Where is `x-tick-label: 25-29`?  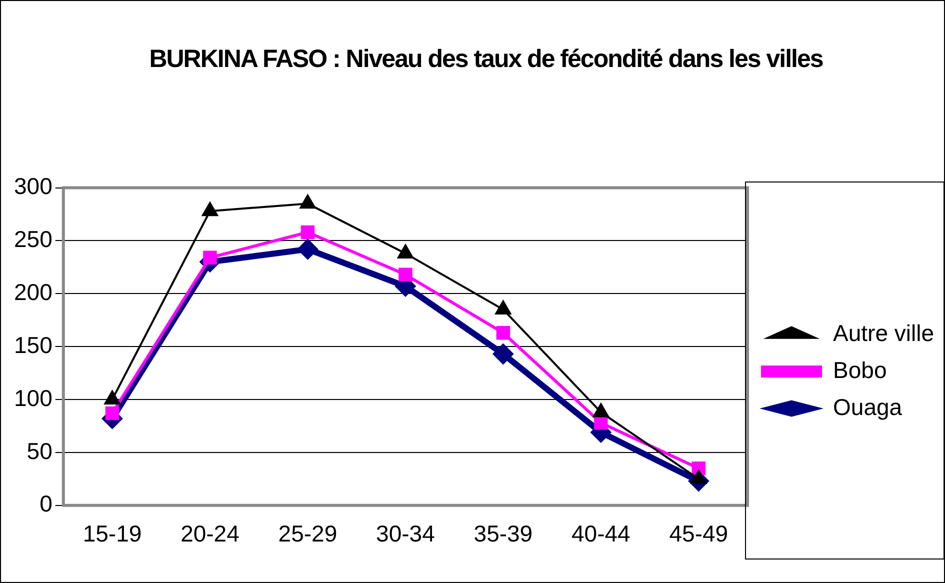 x-tick-label: 25-29 is located at coordinates (308, 533).